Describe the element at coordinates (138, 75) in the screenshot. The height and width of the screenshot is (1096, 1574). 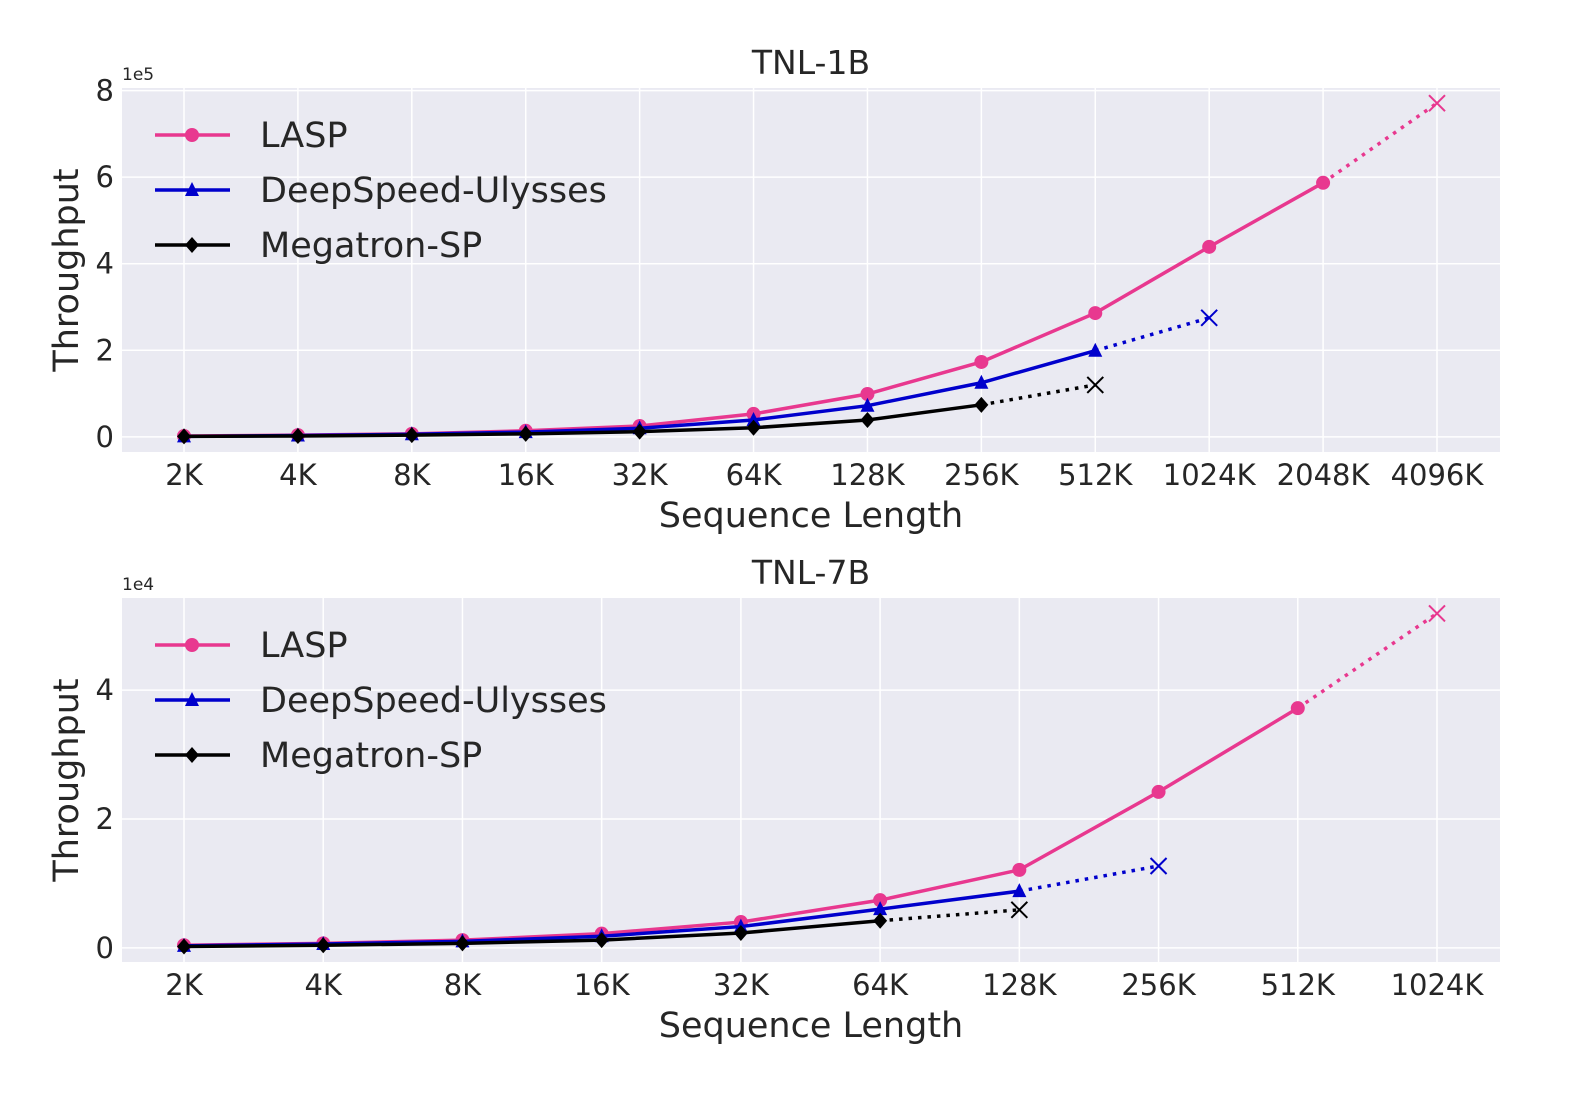
I see `y-multiplier-label: 1e5` at that location.